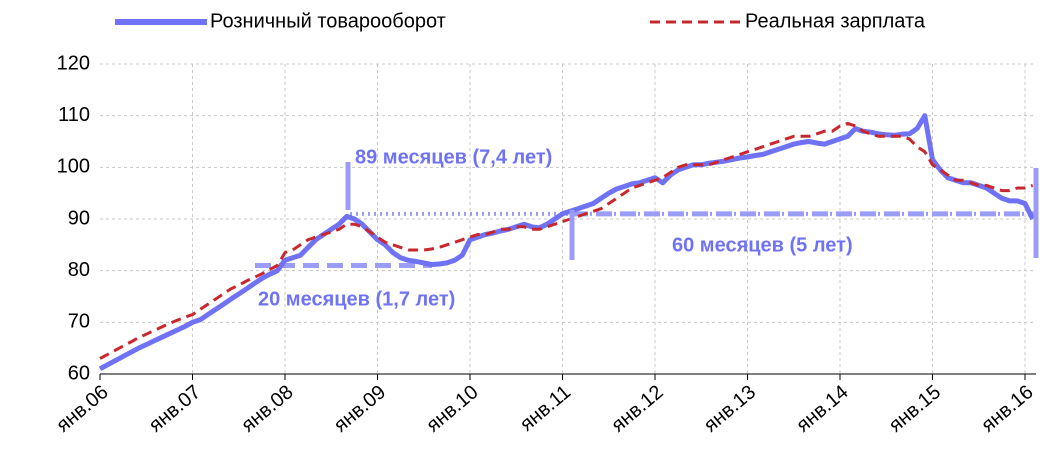 The height and width of the screenshot is (464, 1046). What do you see at coordinates (835, 21) in the screenshot?
I see `legend-label: Реальная зарплата` at bounding box center [835, 21].